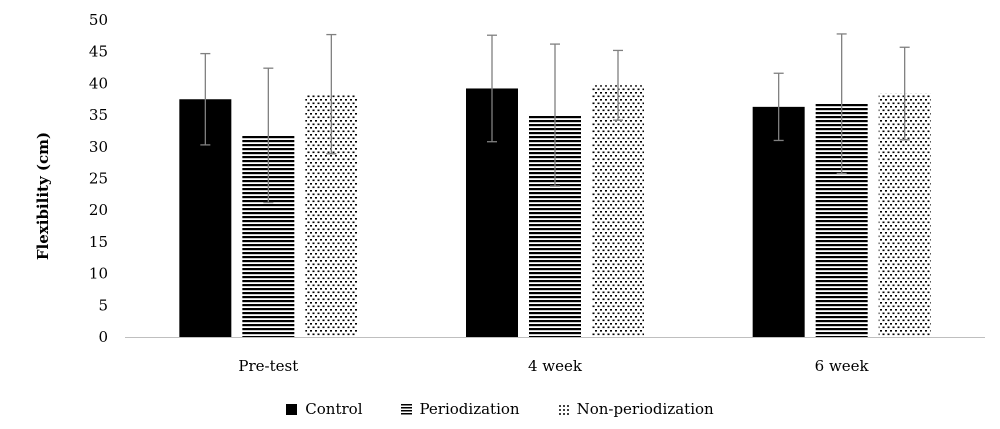 Image resolution: width=1000 pixels, height=429 pixels. Describe the element at coordinates (292, 409) in the screenshot. I see `legend-swatch-control` at that location.